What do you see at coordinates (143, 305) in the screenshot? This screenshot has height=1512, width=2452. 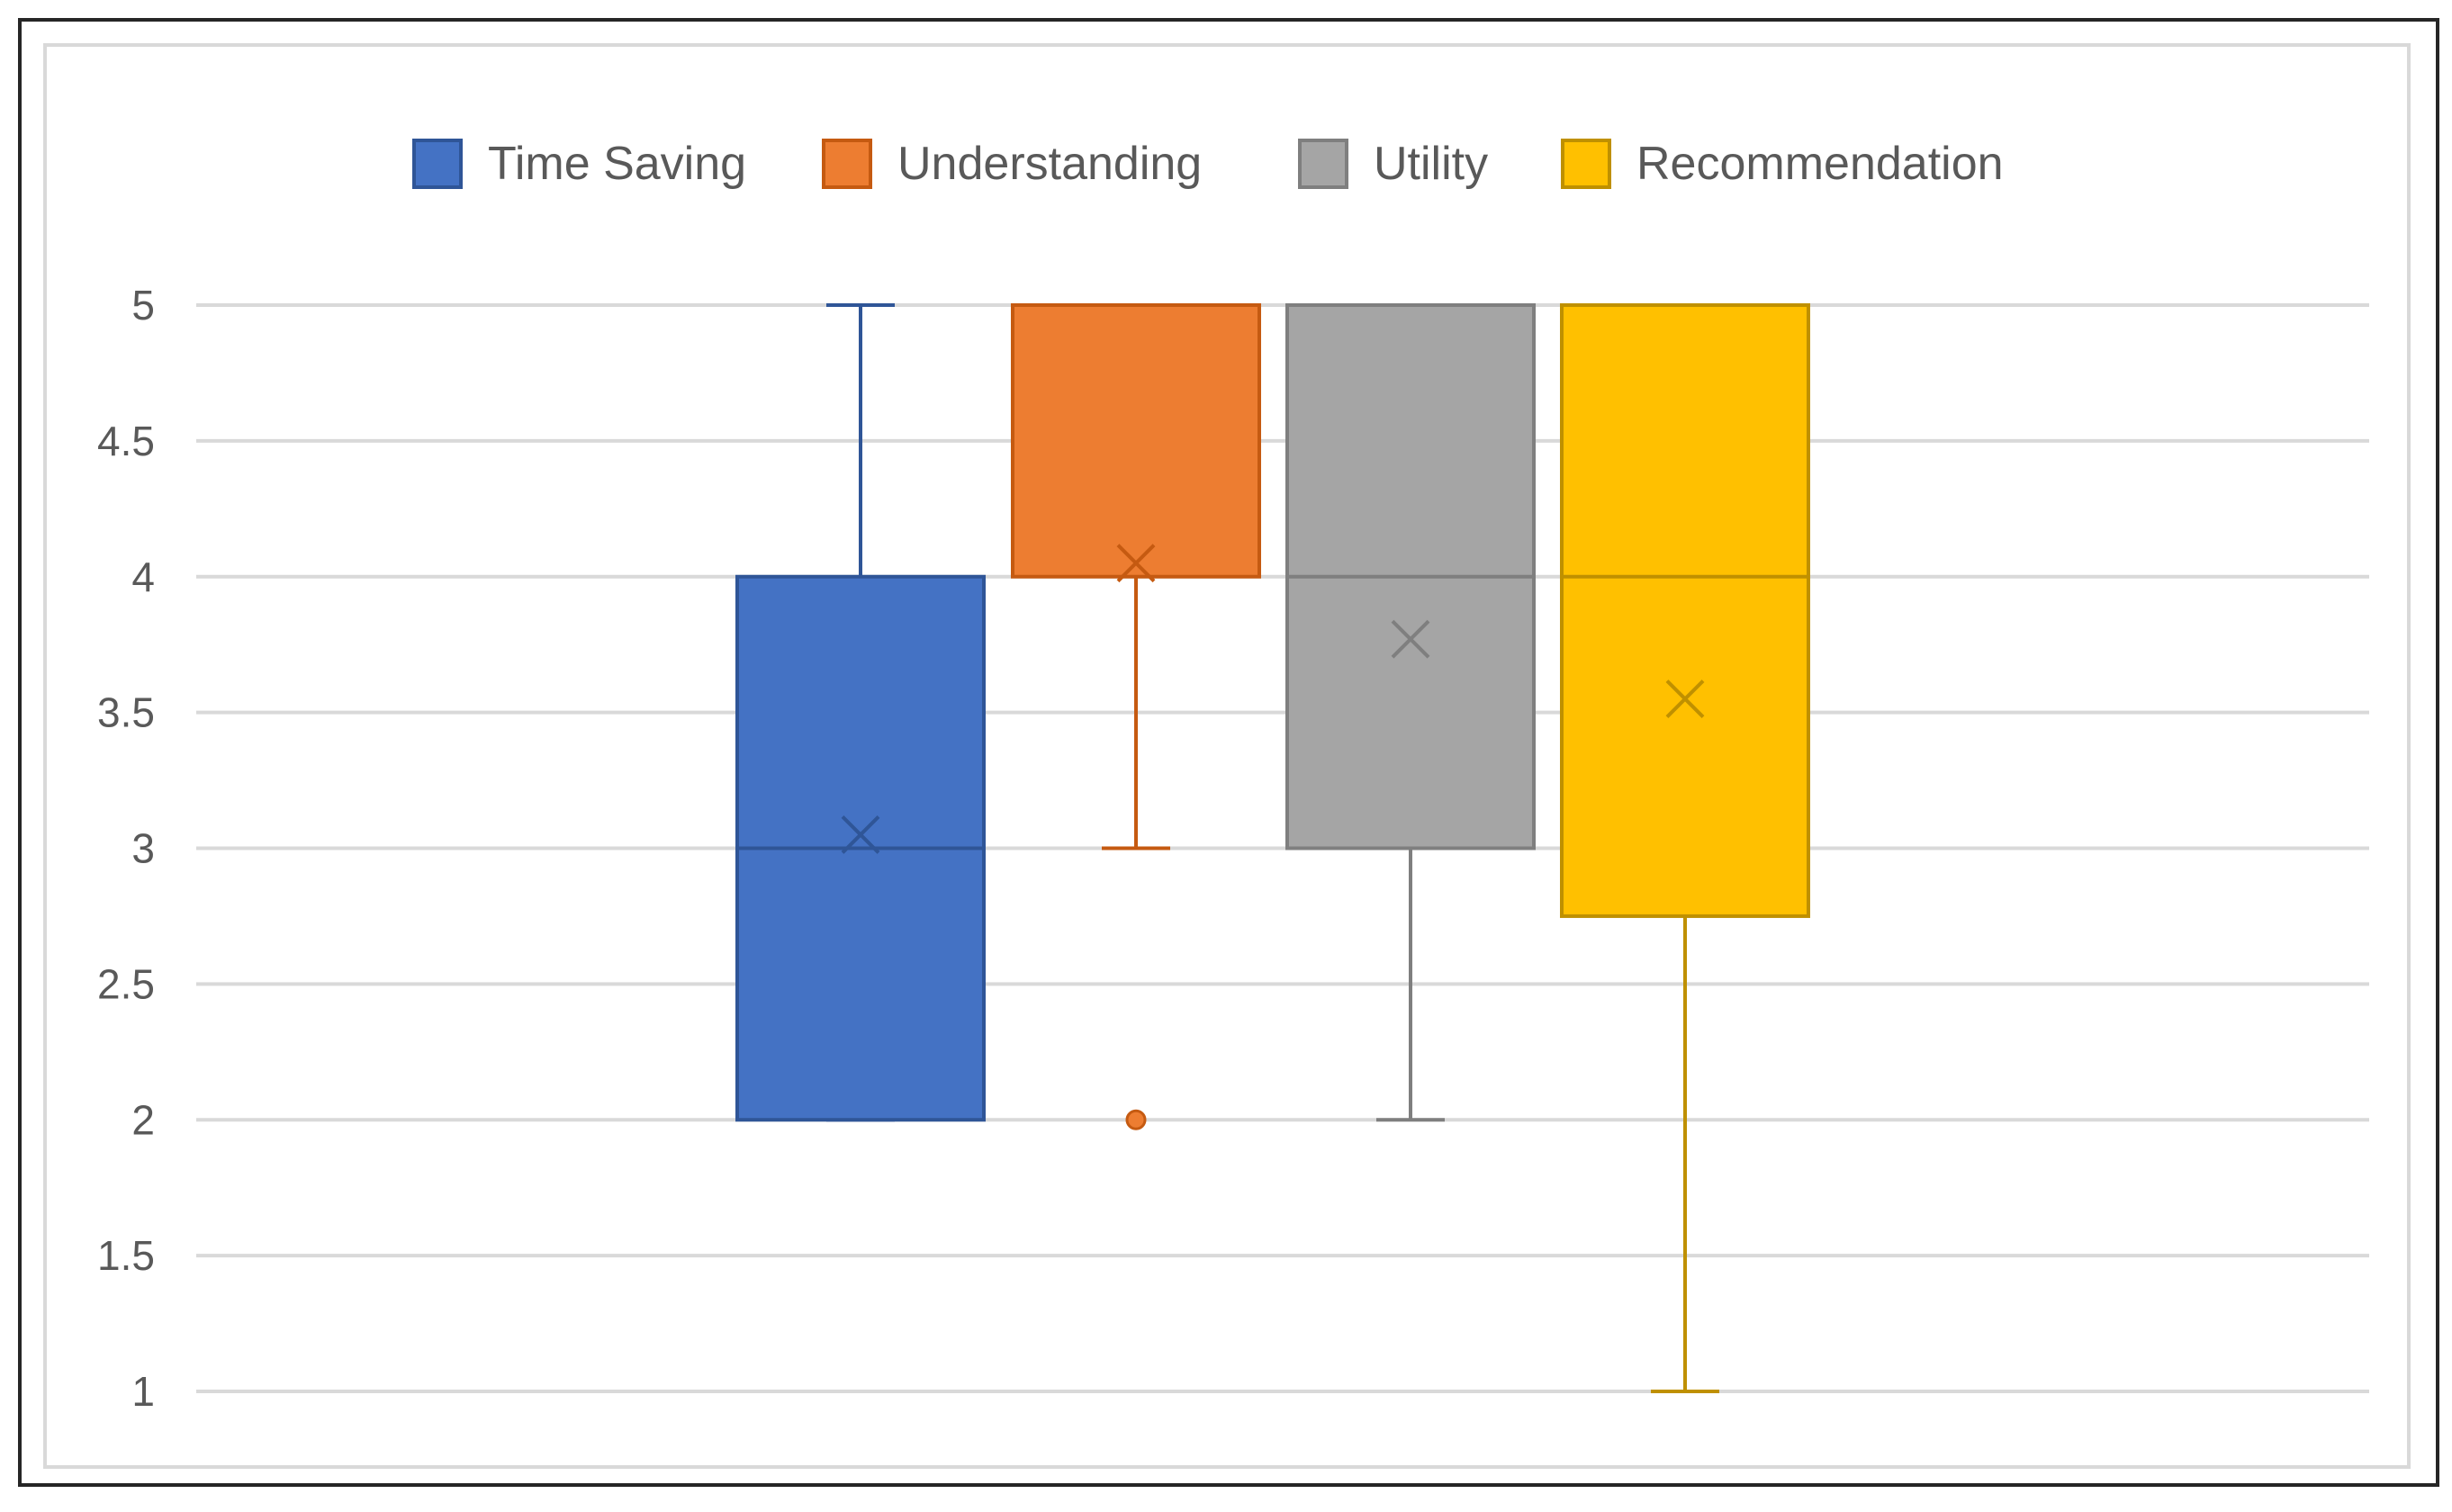 I see `y-tick-label: 5` at bounding box center [143, 305].